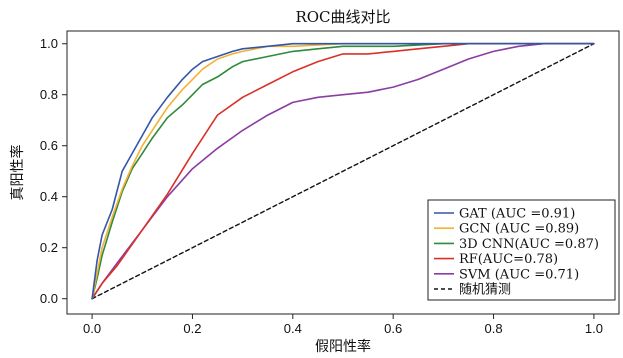  Describe the element at coordinates (529, 244) in the screenshot. I see `legend-entry-label: 3D CNN(AUC =0.87)` at that location.